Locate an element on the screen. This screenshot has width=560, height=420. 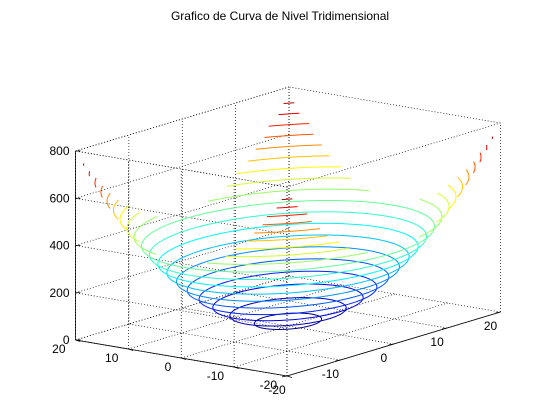
z-tick-label: 800 is located at coordinates (59, 151).